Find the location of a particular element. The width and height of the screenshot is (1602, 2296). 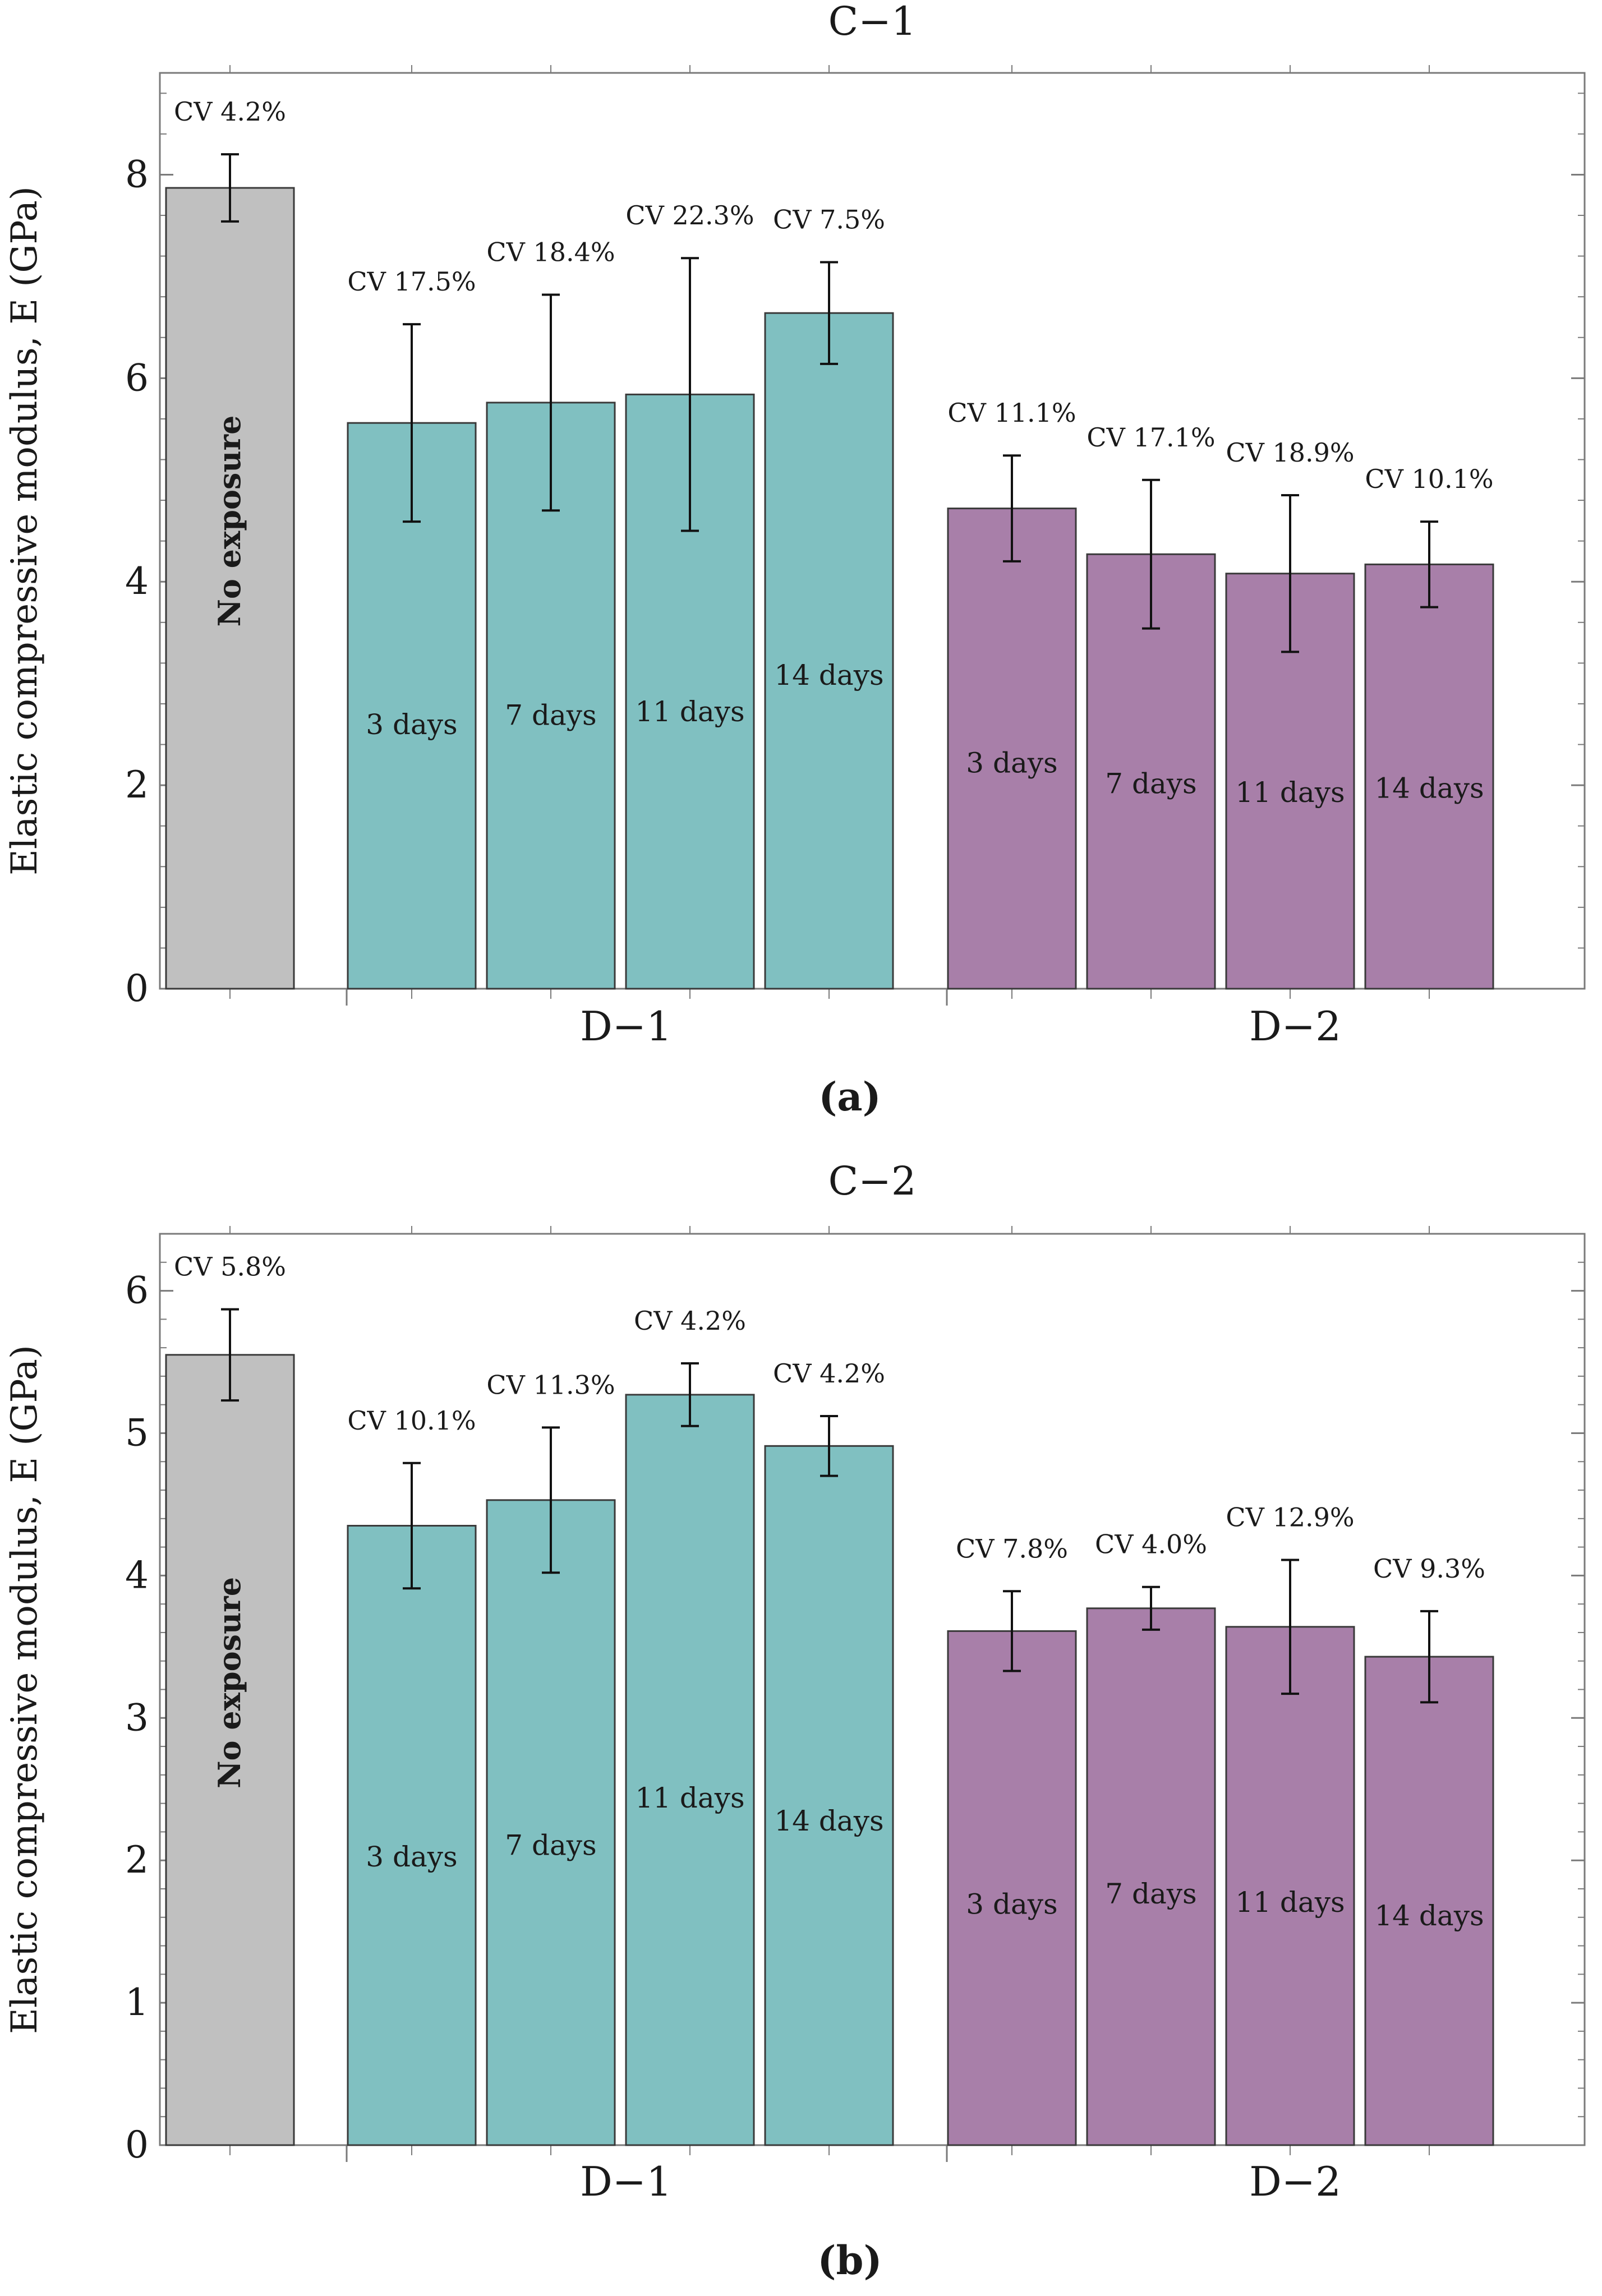

bar-group: CV 17.1% 7 days is located at coordinates (1151, 706).